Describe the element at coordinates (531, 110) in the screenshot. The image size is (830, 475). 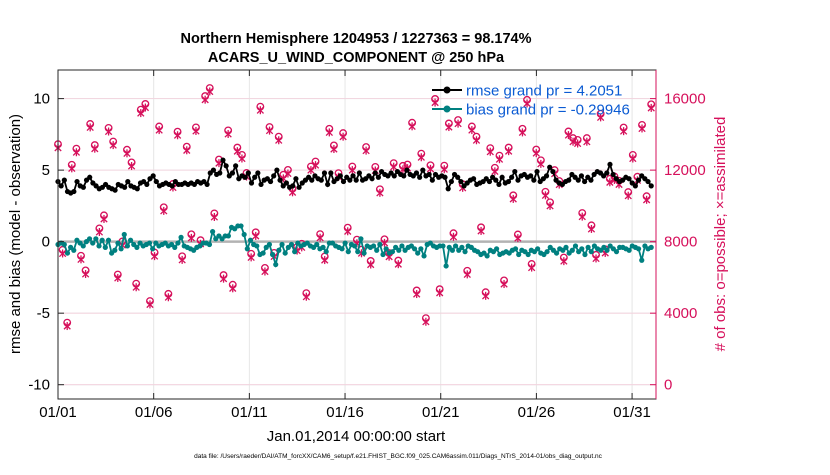
I see `legend-entry: bias grand pr = -0.29946` at that location.